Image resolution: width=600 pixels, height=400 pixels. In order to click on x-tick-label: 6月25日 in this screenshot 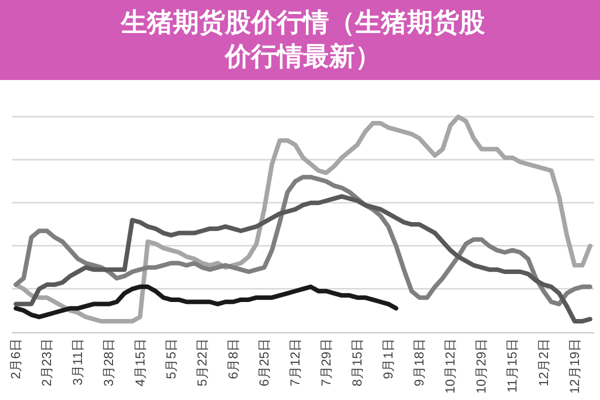, I will do `click(264, 362)`.